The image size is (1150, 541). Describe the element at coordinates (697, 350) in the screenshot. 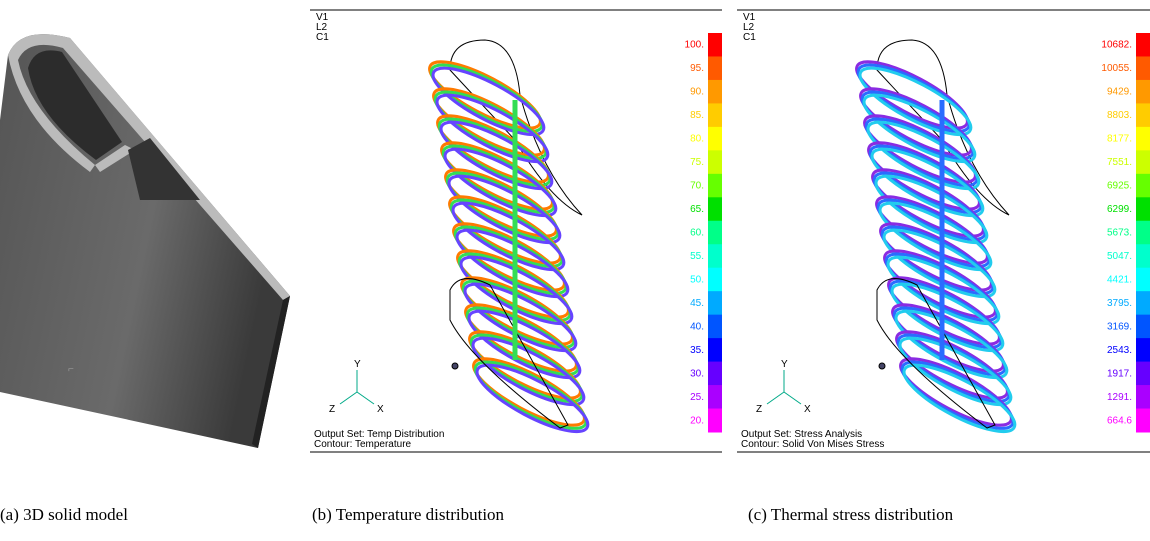

I see `legend-label: 35.` at that location.